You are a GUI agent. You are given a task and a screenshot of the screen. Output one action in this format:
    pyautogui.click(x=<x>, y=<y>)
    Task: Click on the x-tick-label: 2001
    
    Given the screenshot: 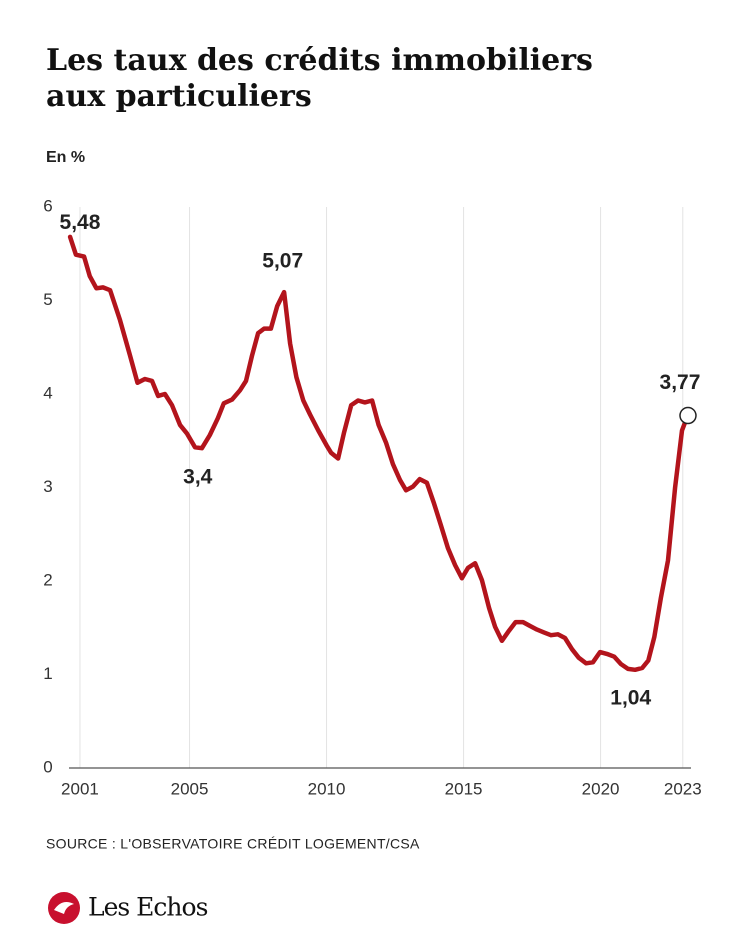 What is the action you would take?
    pyautogui.click(x=80, y=788)
    